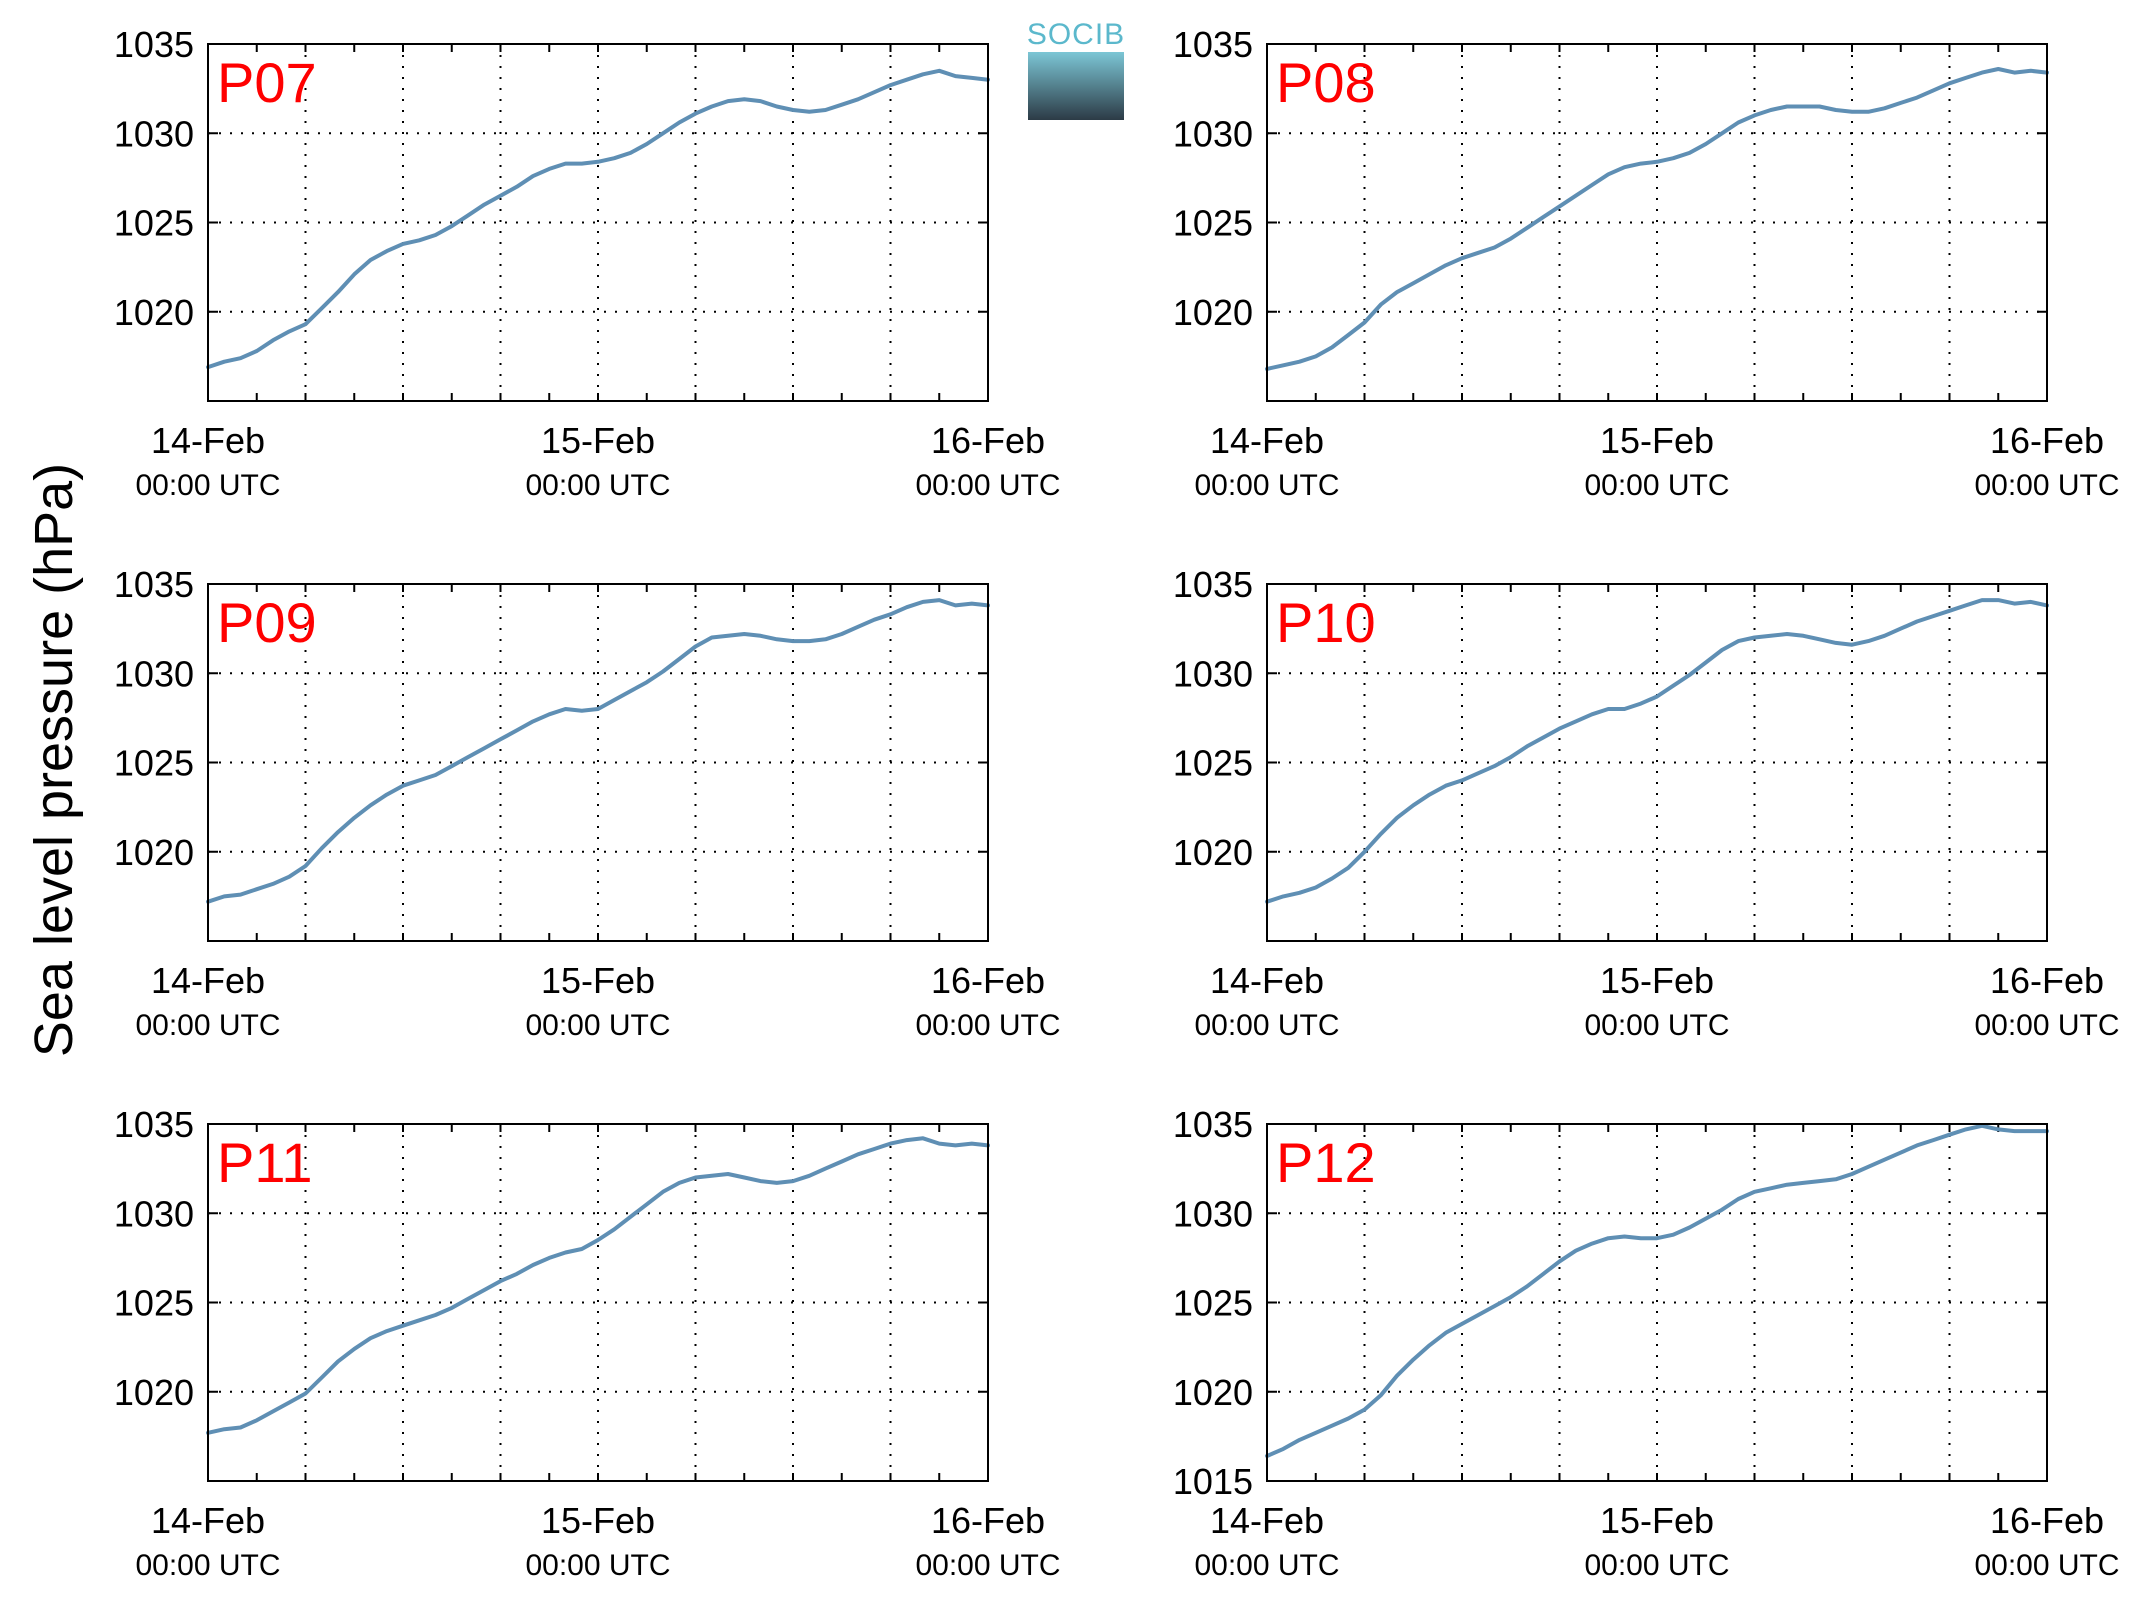  What do you see at coordinates (1326, 1162) in the screenshot?
I see `station-label: P12` at bounding box center [1326, 1162].